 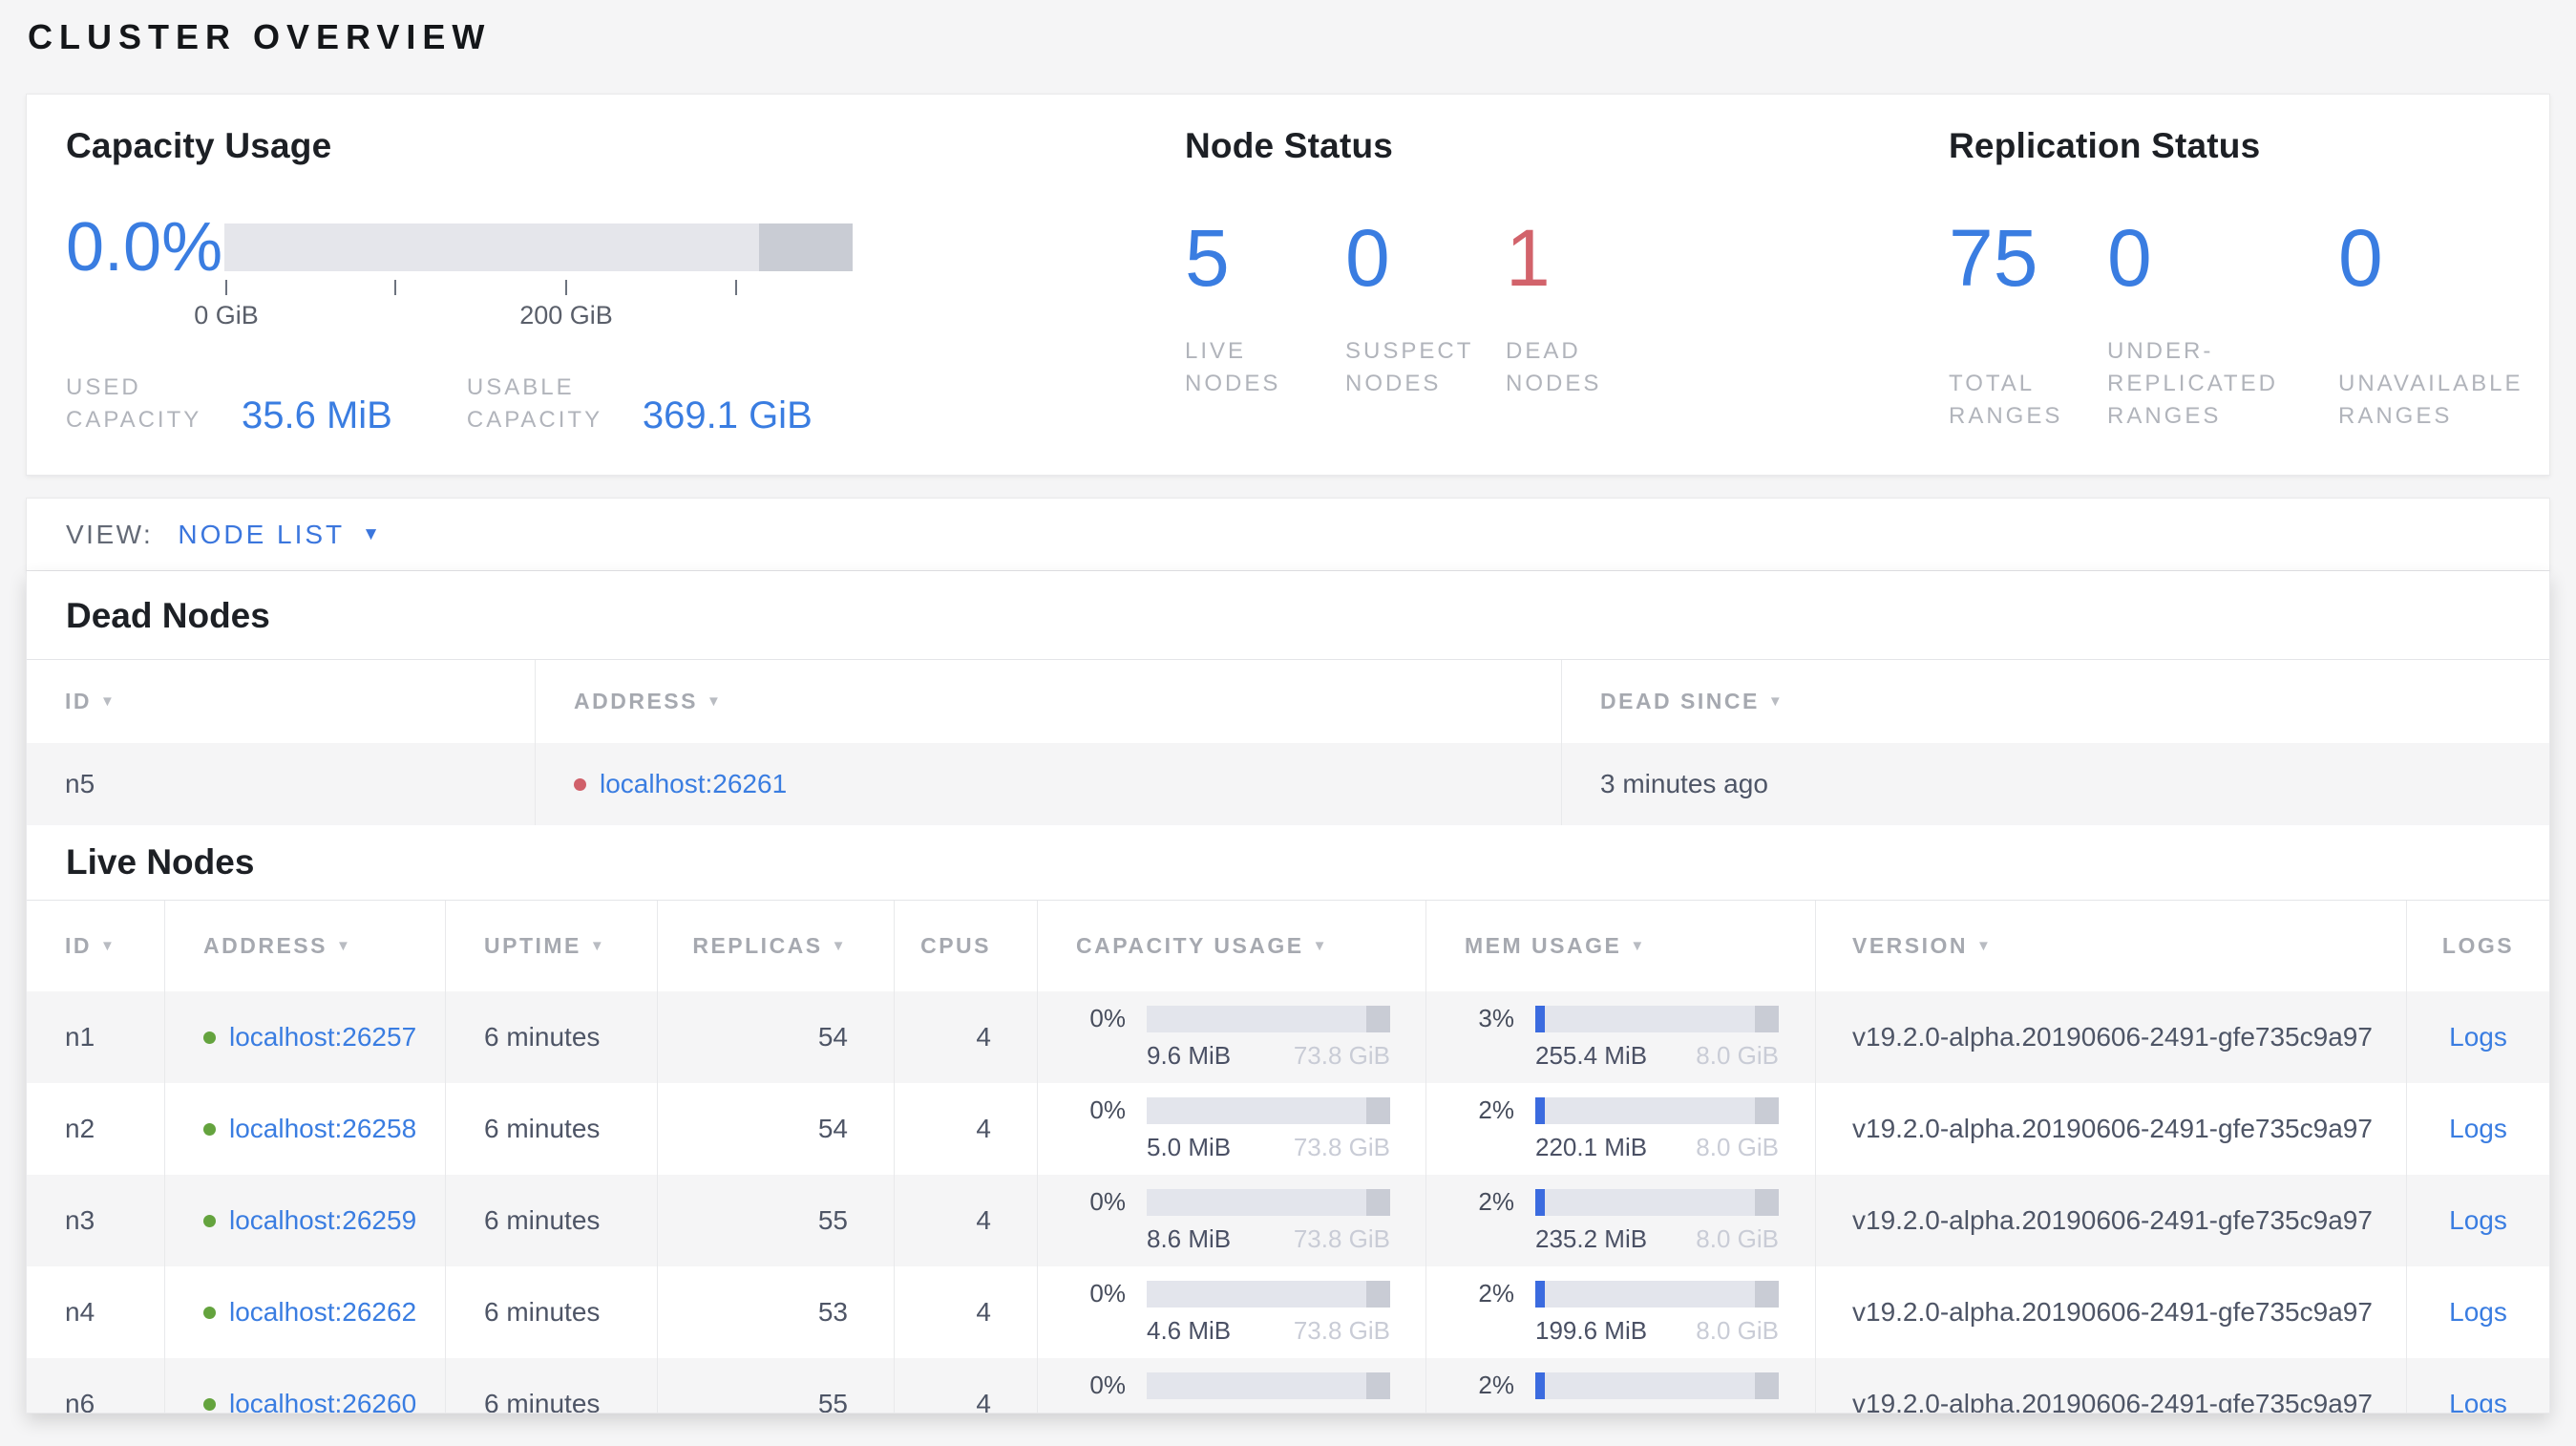 What do you see at coordinates (96, 1221) in the screenshot?
I see `live-node-id: n3` at bounding box center [96, 1221].